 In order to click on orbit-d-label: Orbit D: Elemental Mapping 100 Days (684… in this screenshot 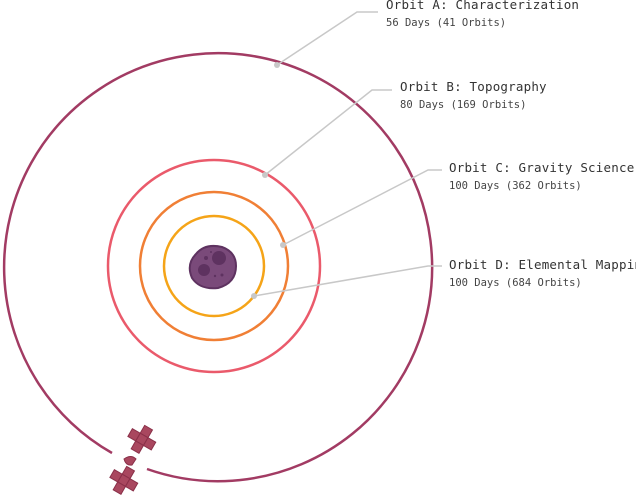, I will do `click(542, 273)`.